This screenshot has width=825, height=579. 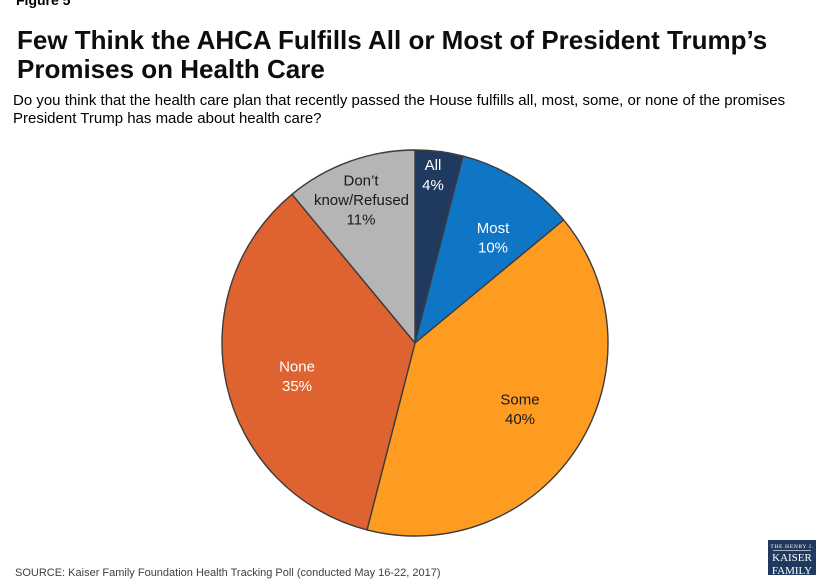 I want to click on svg-text: Some, so click(x=519, y=400).